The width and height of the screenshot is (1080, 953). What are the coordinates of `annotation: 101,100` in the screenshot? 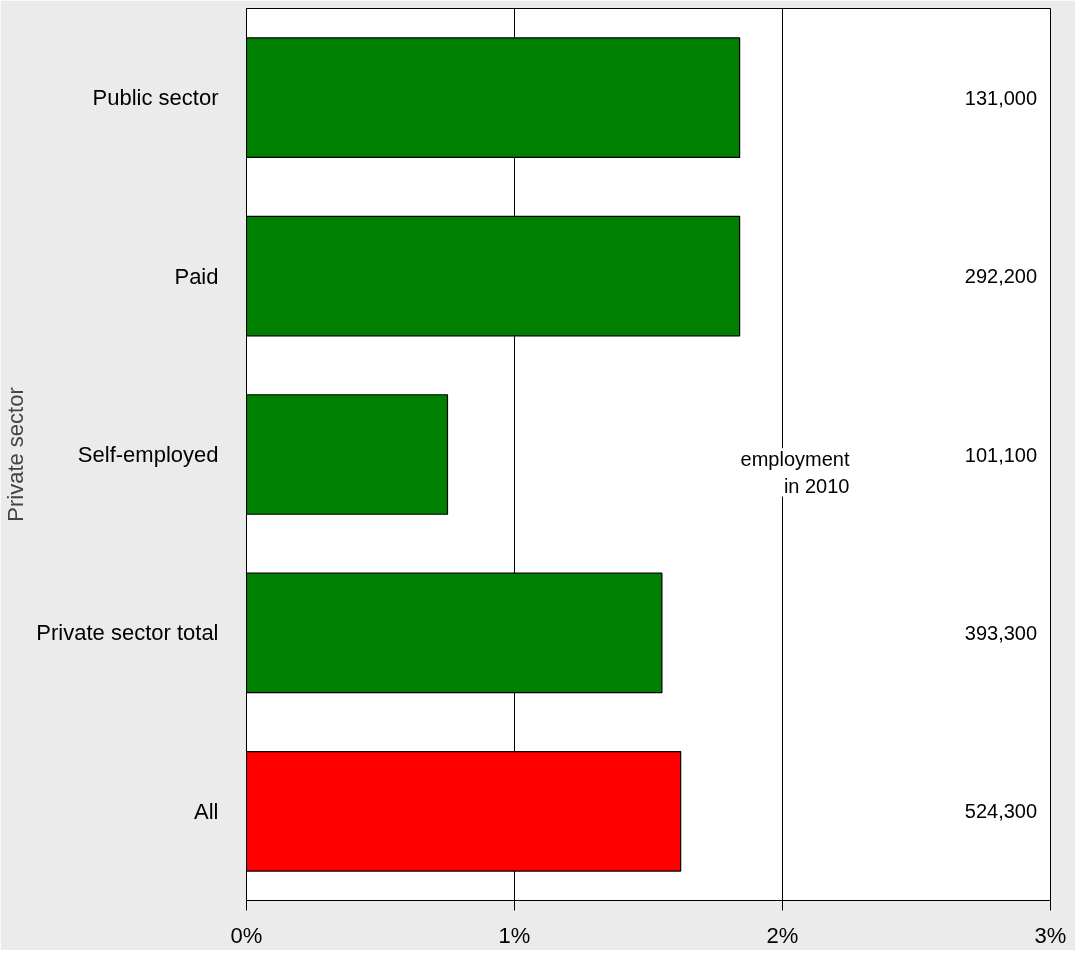 It's located at (1001, 454).